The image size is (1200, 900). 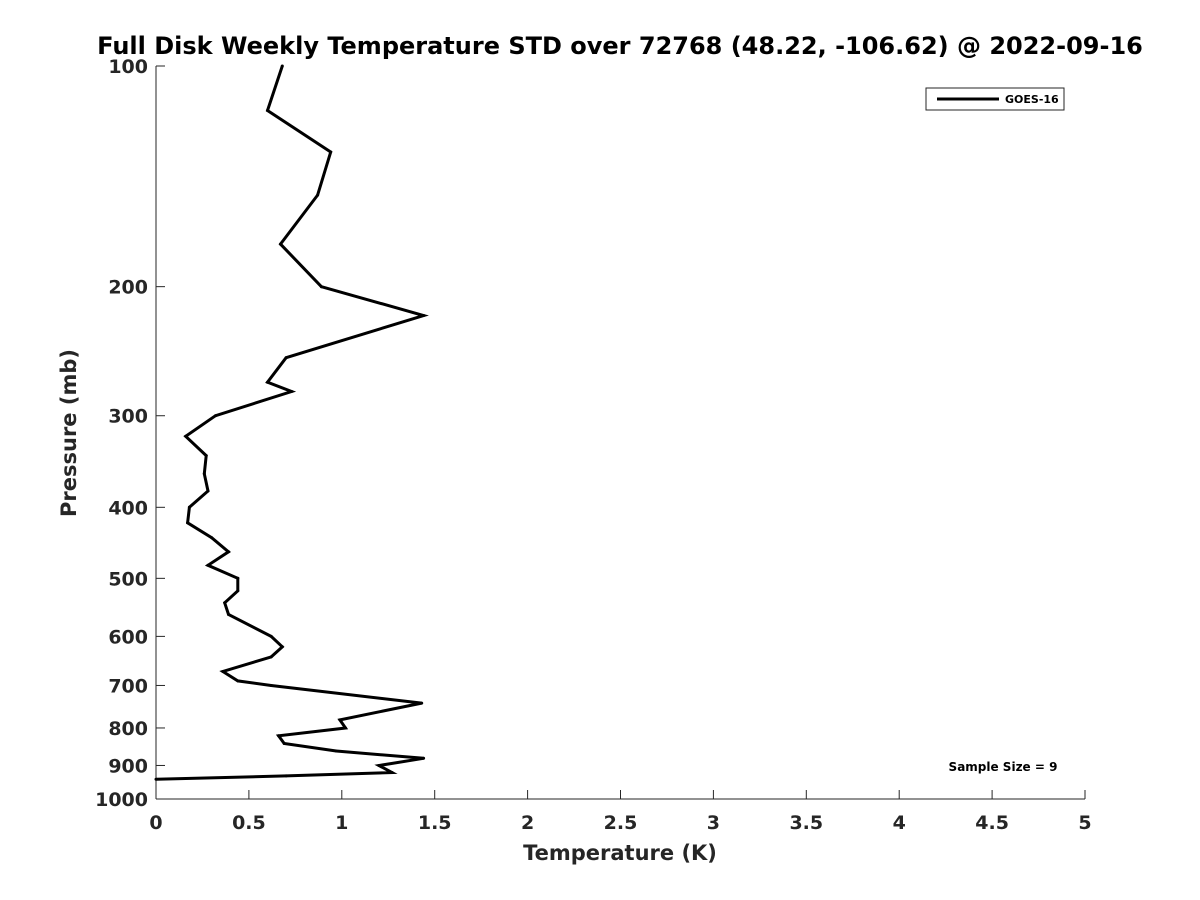 I want to click on x-tick-label: 1.5, so click(x=435, y=823).